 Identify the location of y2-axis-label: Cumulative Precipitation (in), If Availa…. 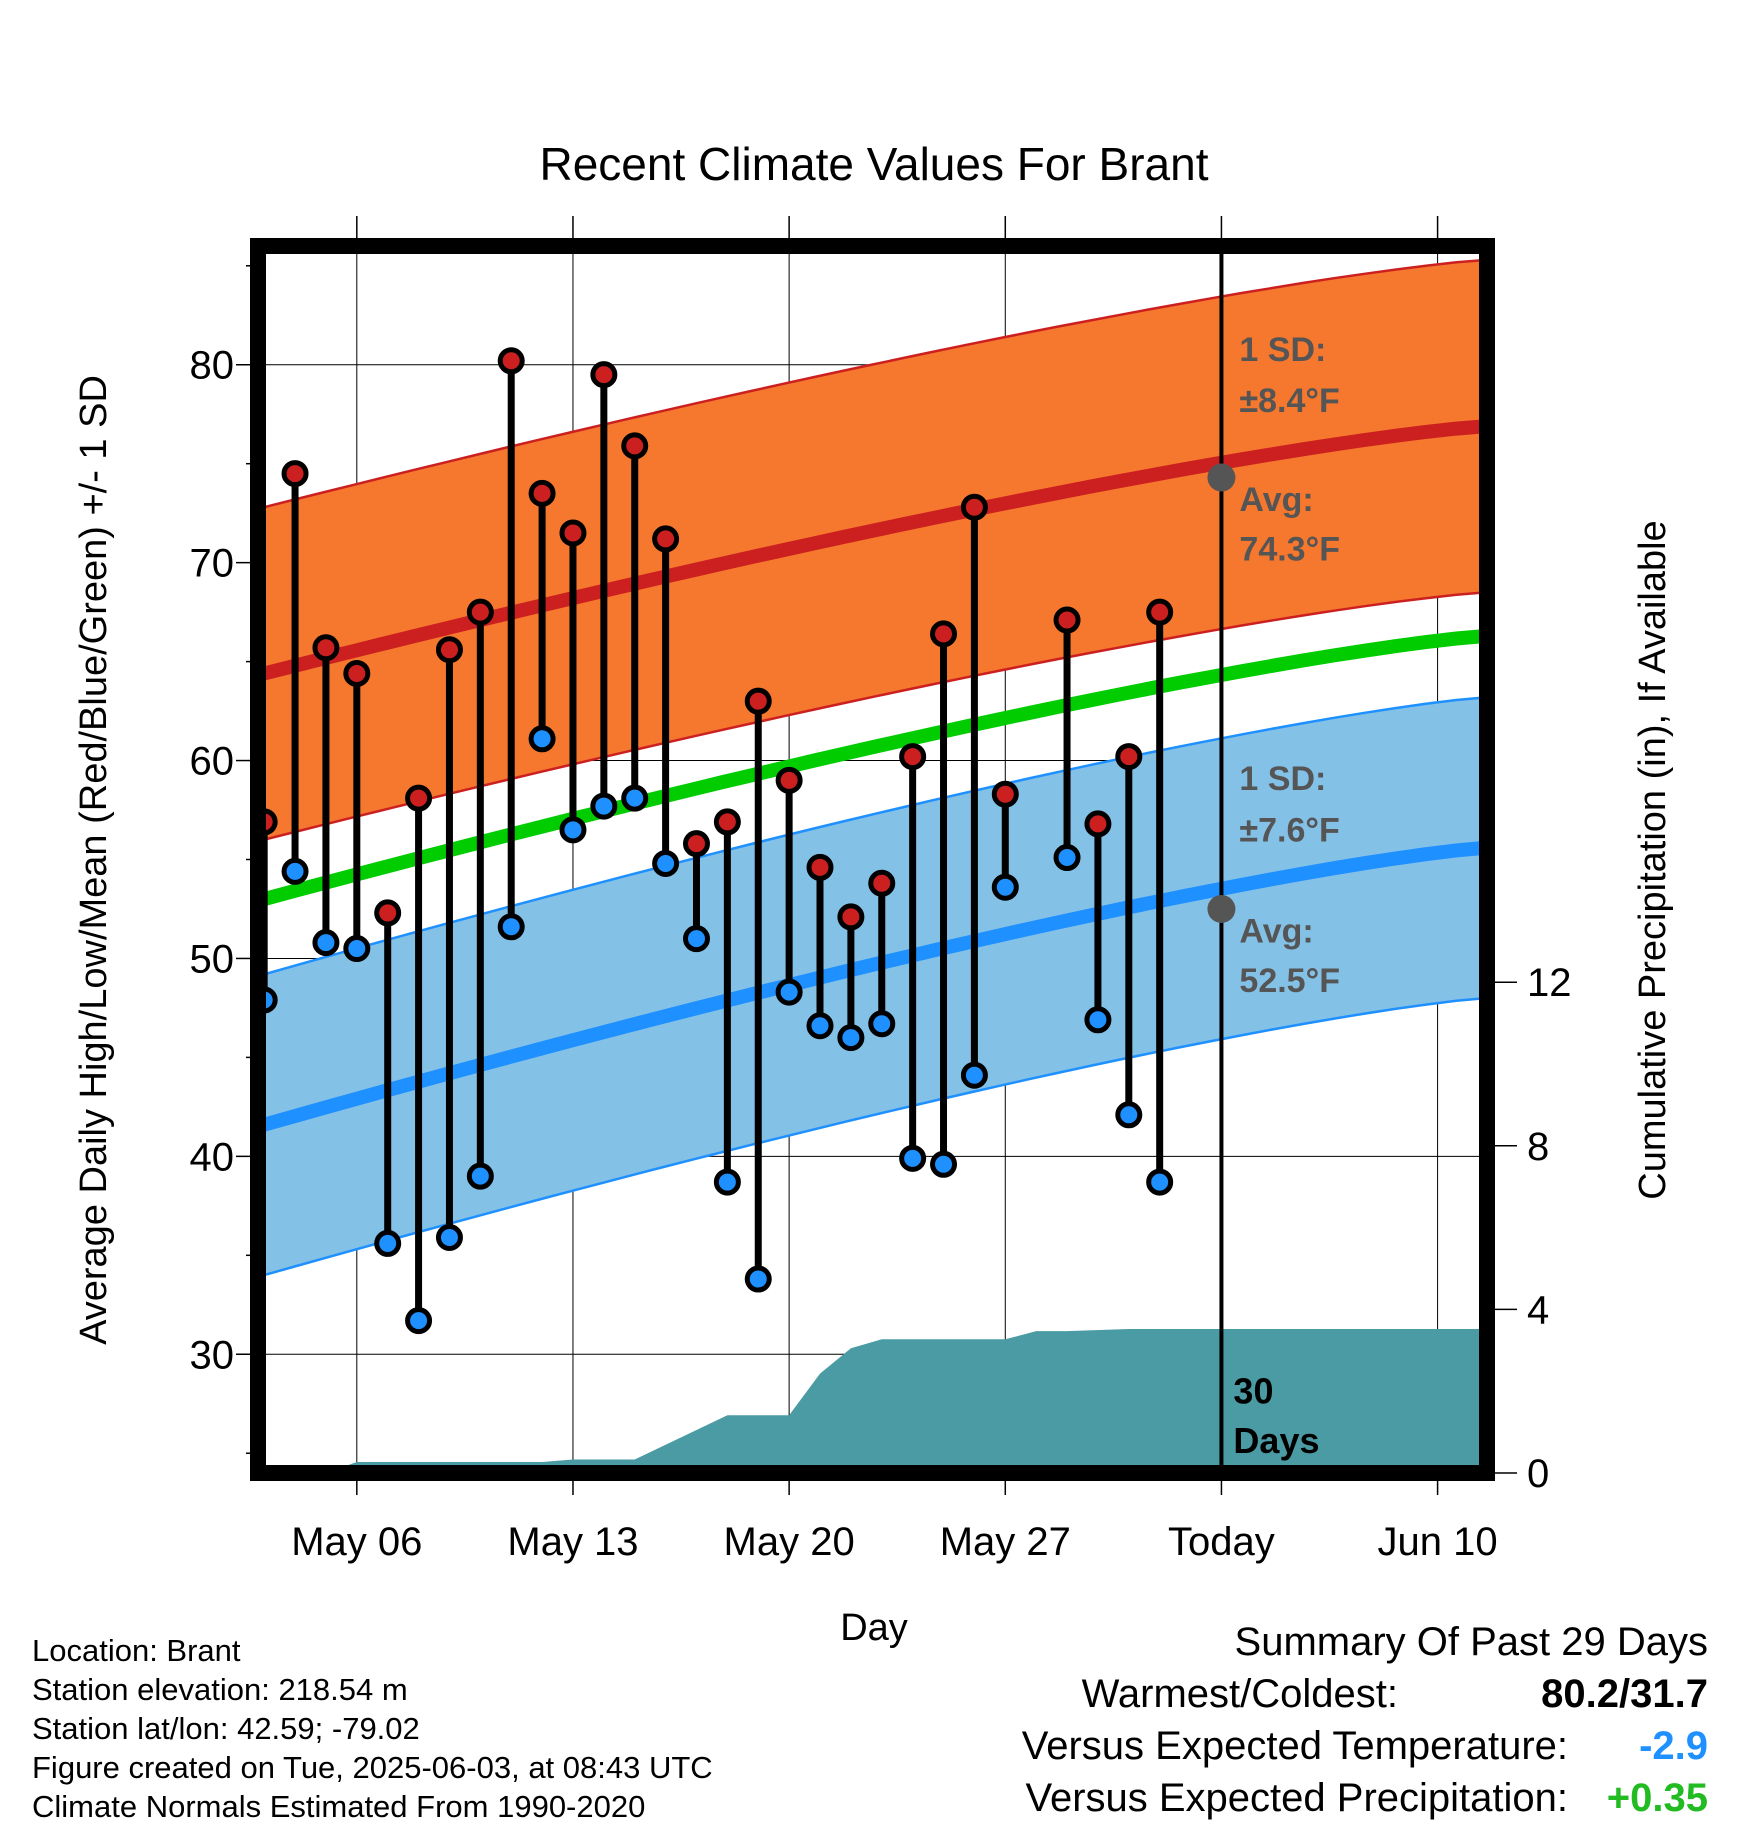
(1653, 859).